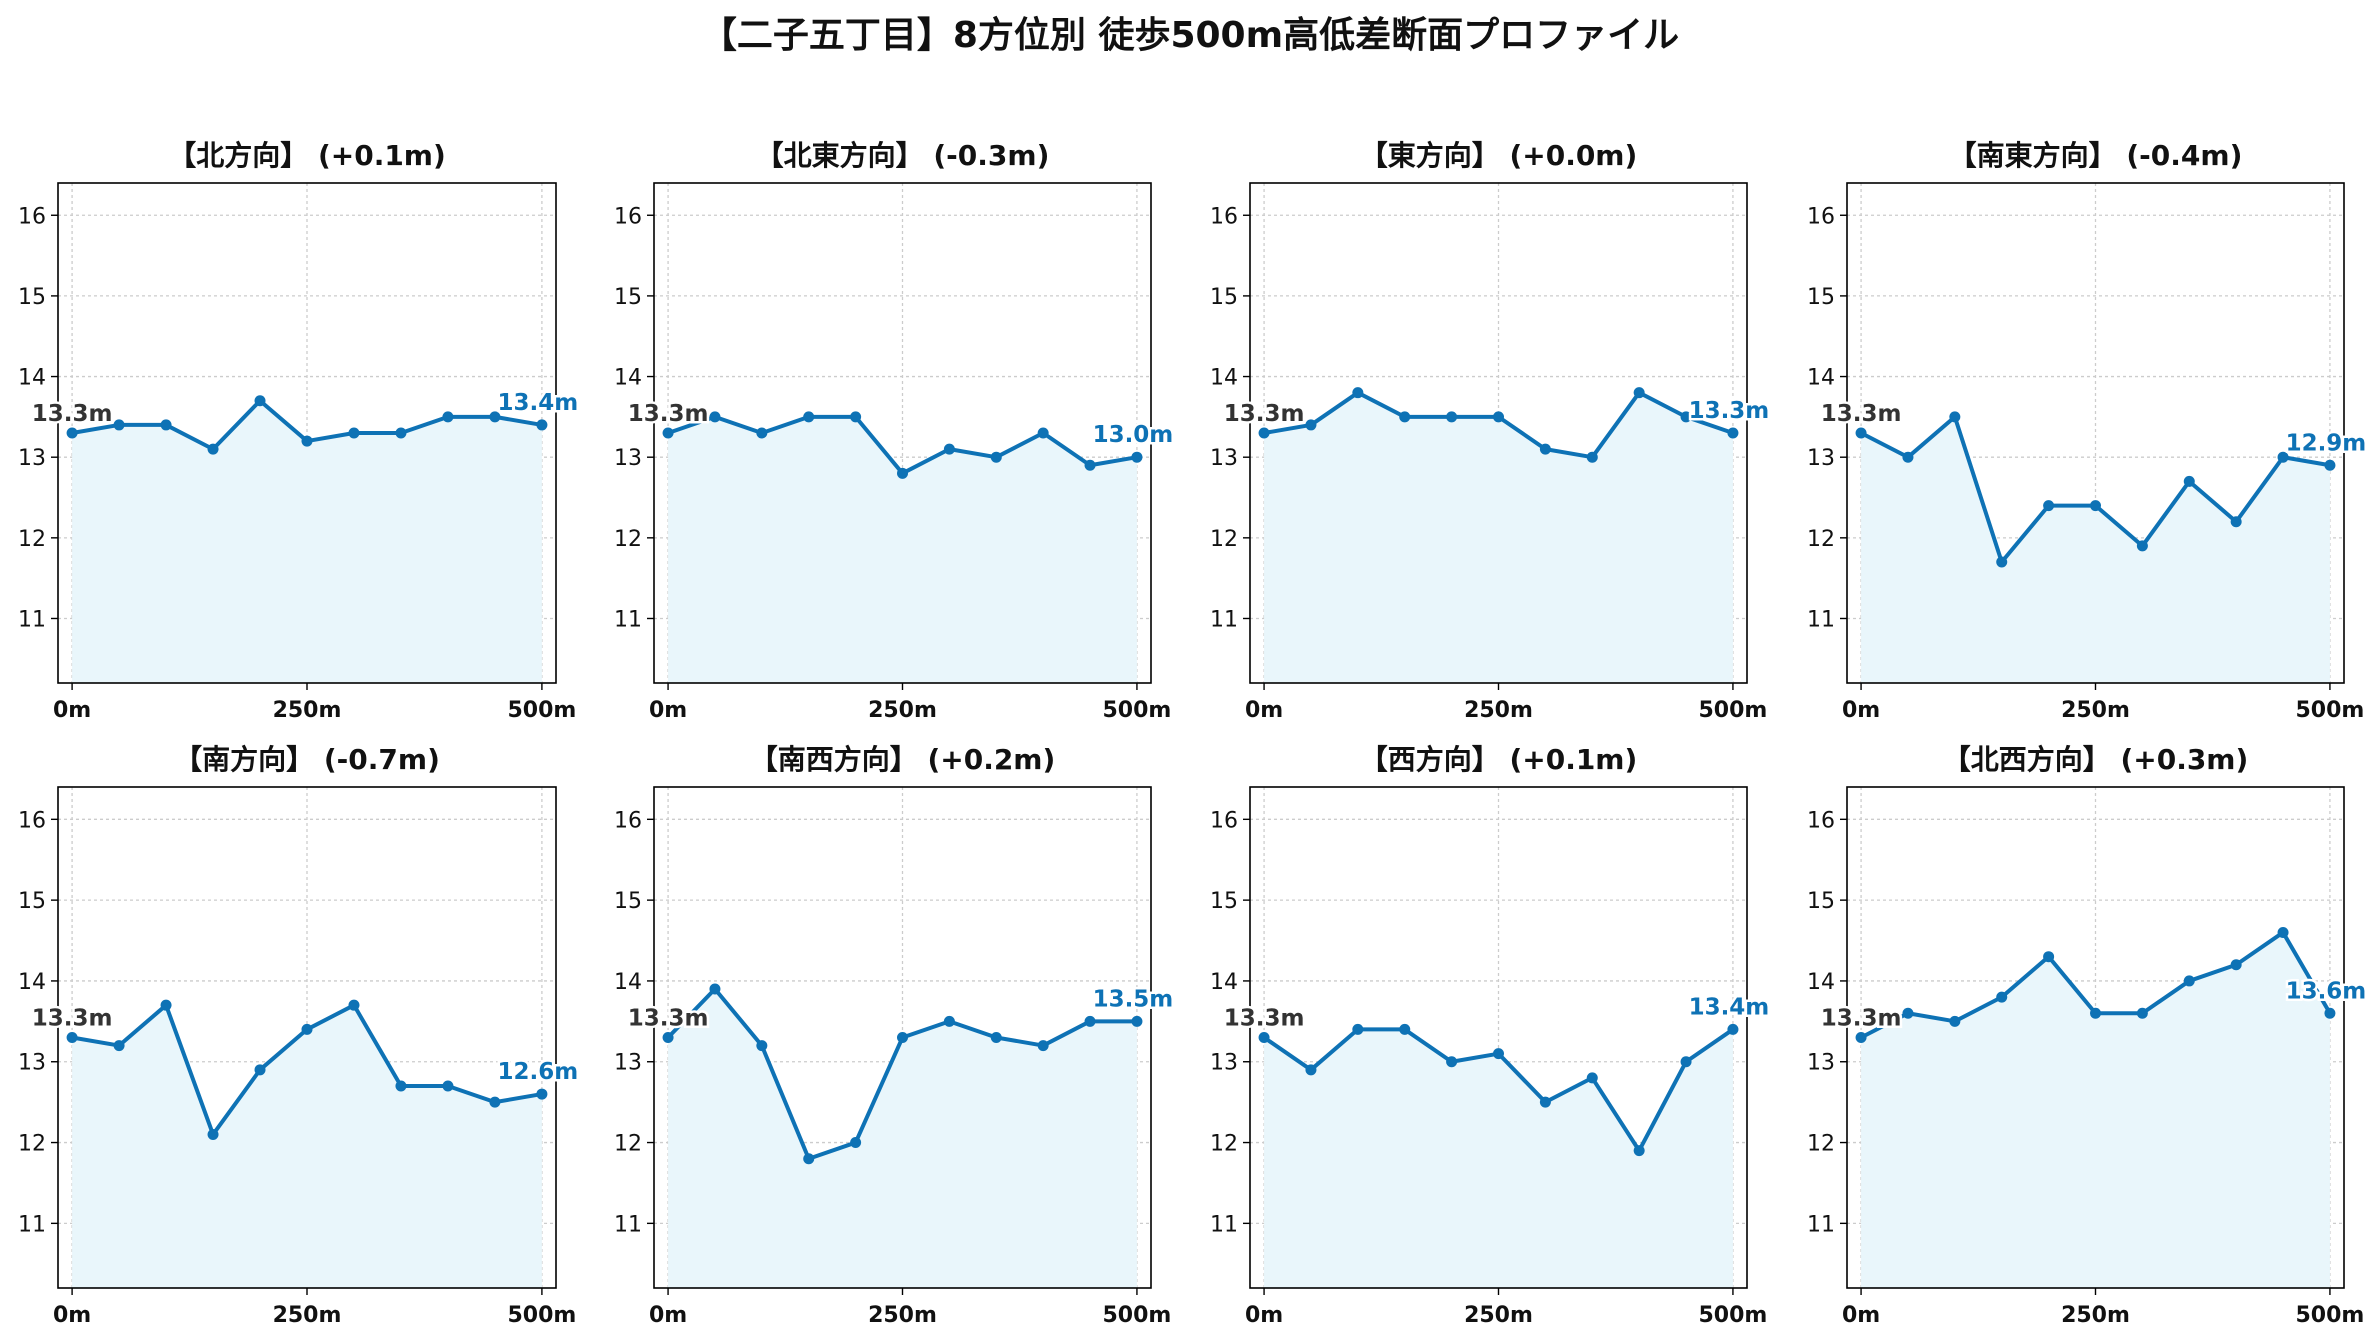 This screenshot has height=1340, width=2380. I want to click on end-elevation-label: 13.4m, so click(1729, 1007).